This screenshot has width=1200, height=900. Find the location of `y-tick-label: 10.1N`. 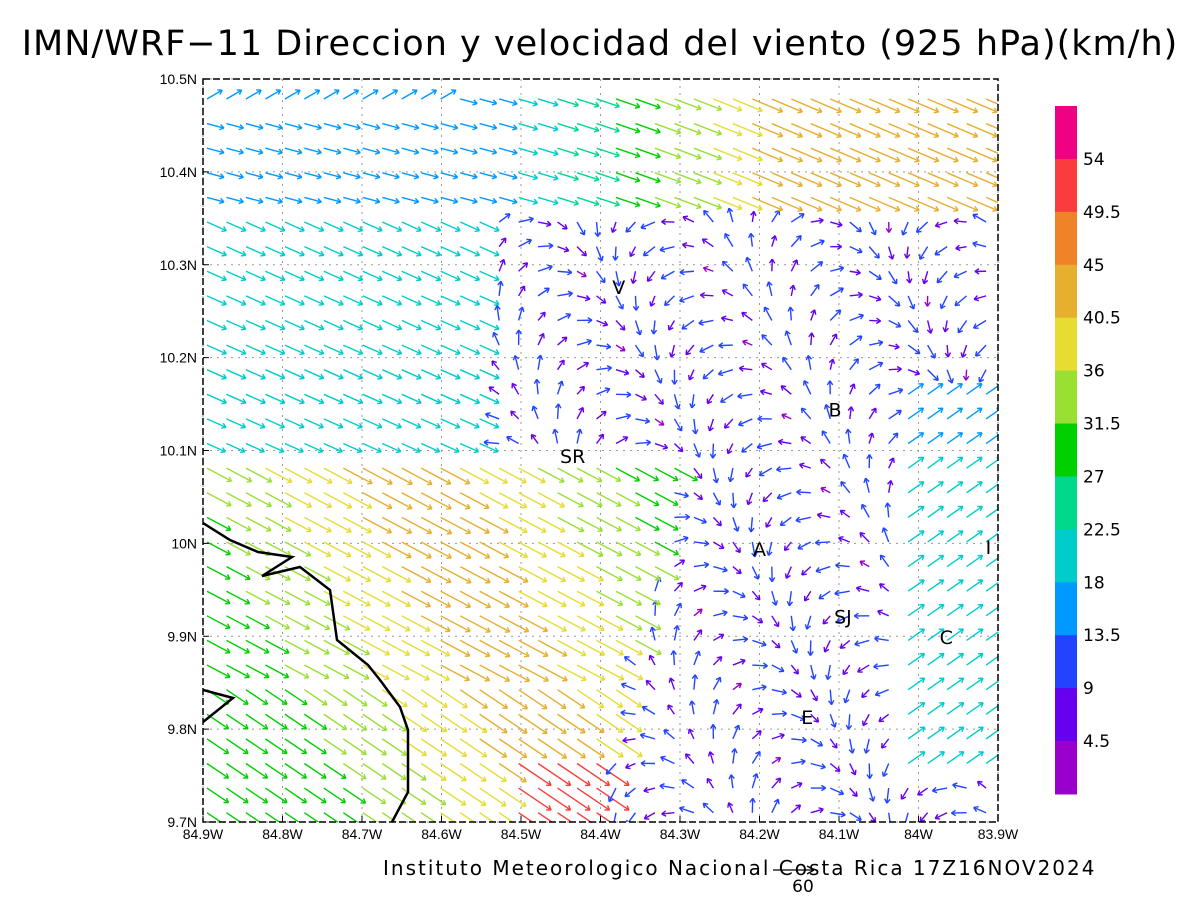

y-tick-label: 10.1N is located at coordinates (178, 451).